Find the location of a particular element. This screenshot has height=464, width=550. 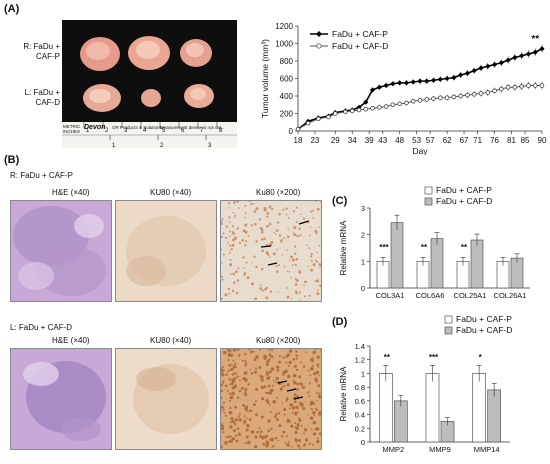

col-title-he-2: H&E (×40) is located at coordinates (71, 340).